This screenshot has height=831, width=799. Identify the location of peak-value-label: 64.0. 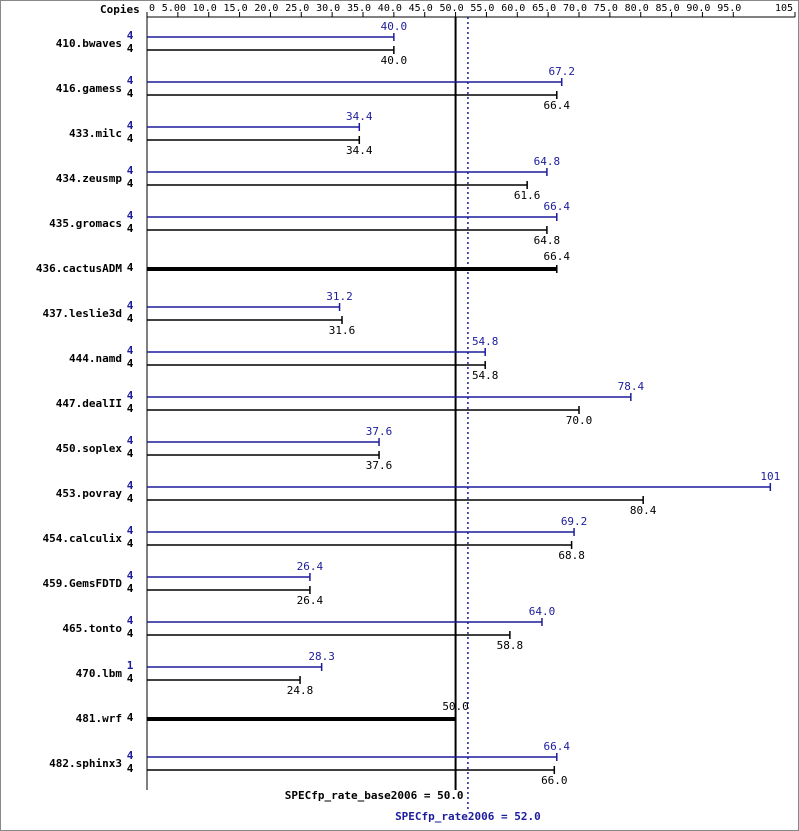
(542, 611).